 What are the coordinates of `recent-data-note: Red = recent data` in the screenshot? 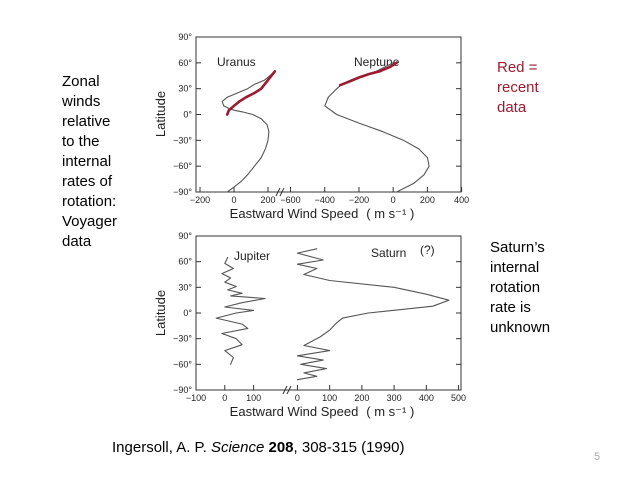 It's located at (518, 87).